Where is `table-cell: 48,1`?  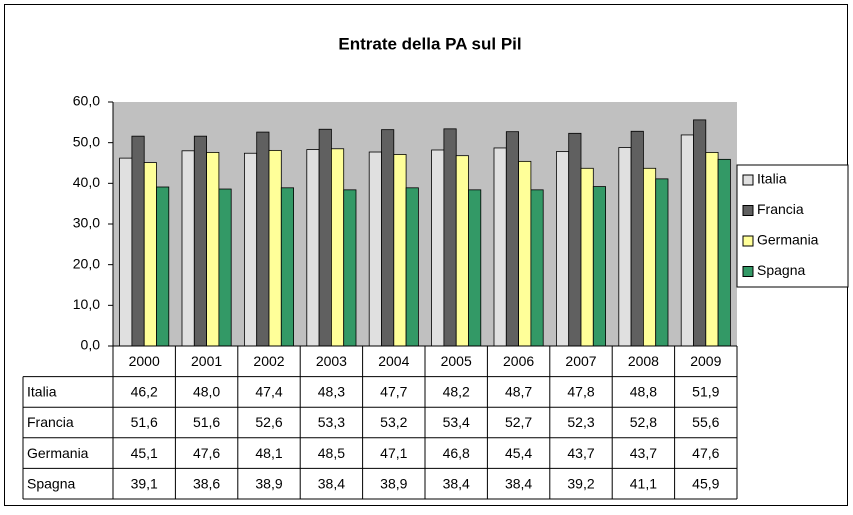
table-cell: 48,1 is located at coordinates (268, 453).